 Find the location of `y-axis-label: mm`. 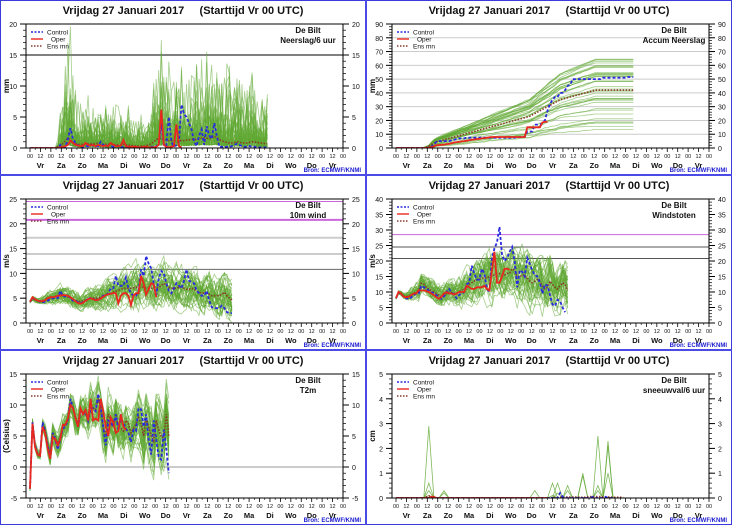

y-axis-label: mm is located at coordinates (6, 86).